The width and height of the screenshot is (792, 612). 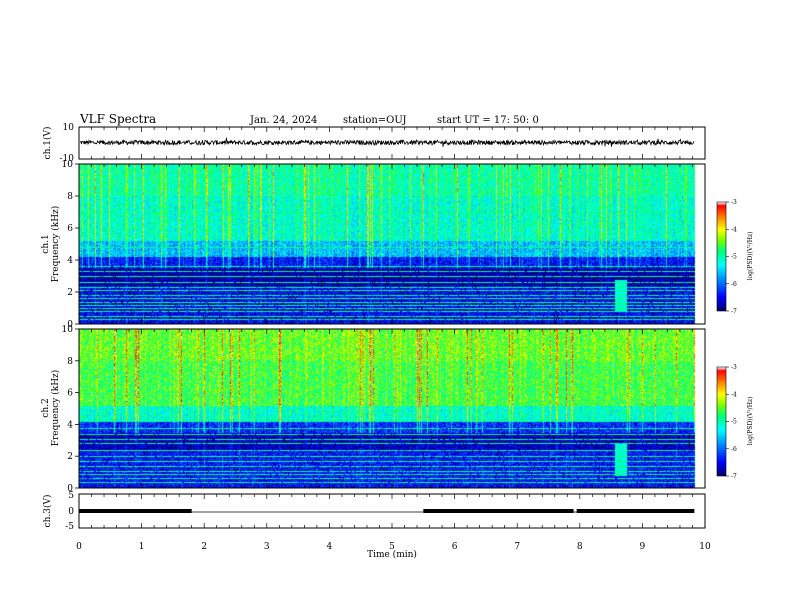 What do you see at coordinates (47, 143) in the screenshot?
I see `ch1-ylabel: ch.1(V)` at bounding box center [47, 143].